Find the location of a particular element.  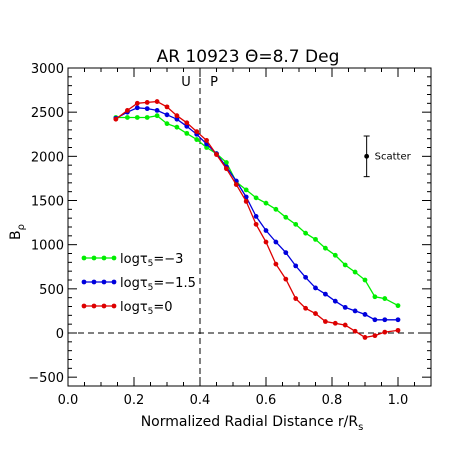

y-tick-label: 500 is located at coordinates (51, 290).